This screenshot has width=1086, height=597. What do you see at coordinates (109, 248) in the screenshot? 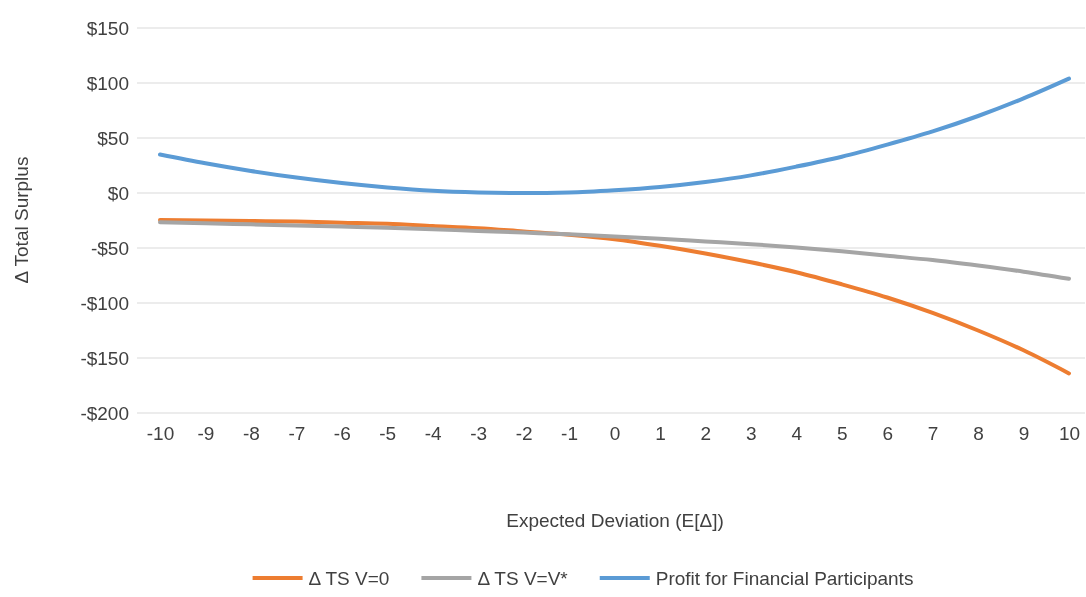
I see `y-tick-label: -$50` at bounding box center [109, 248].